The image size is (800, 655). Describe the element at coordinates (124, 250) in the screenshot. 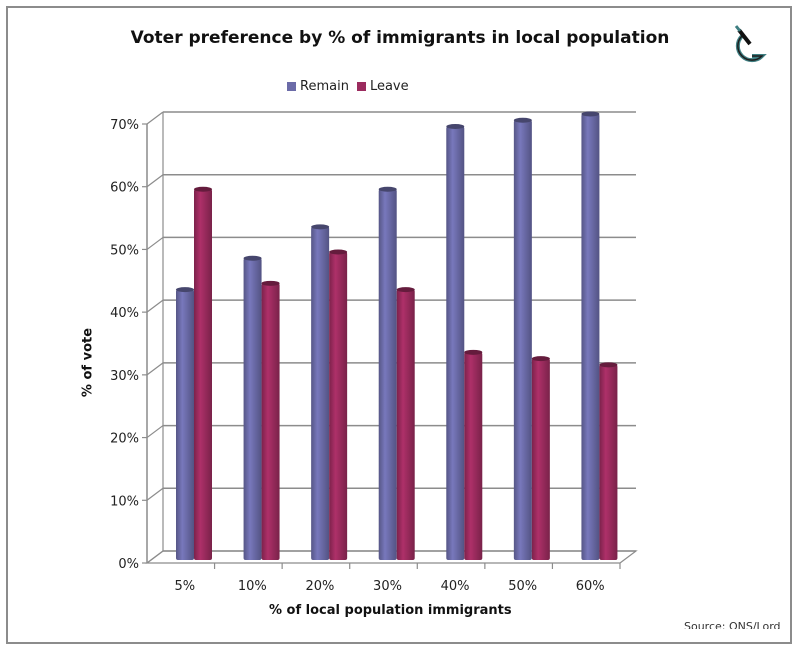

I see `y-tick-label: 50%` at that location.